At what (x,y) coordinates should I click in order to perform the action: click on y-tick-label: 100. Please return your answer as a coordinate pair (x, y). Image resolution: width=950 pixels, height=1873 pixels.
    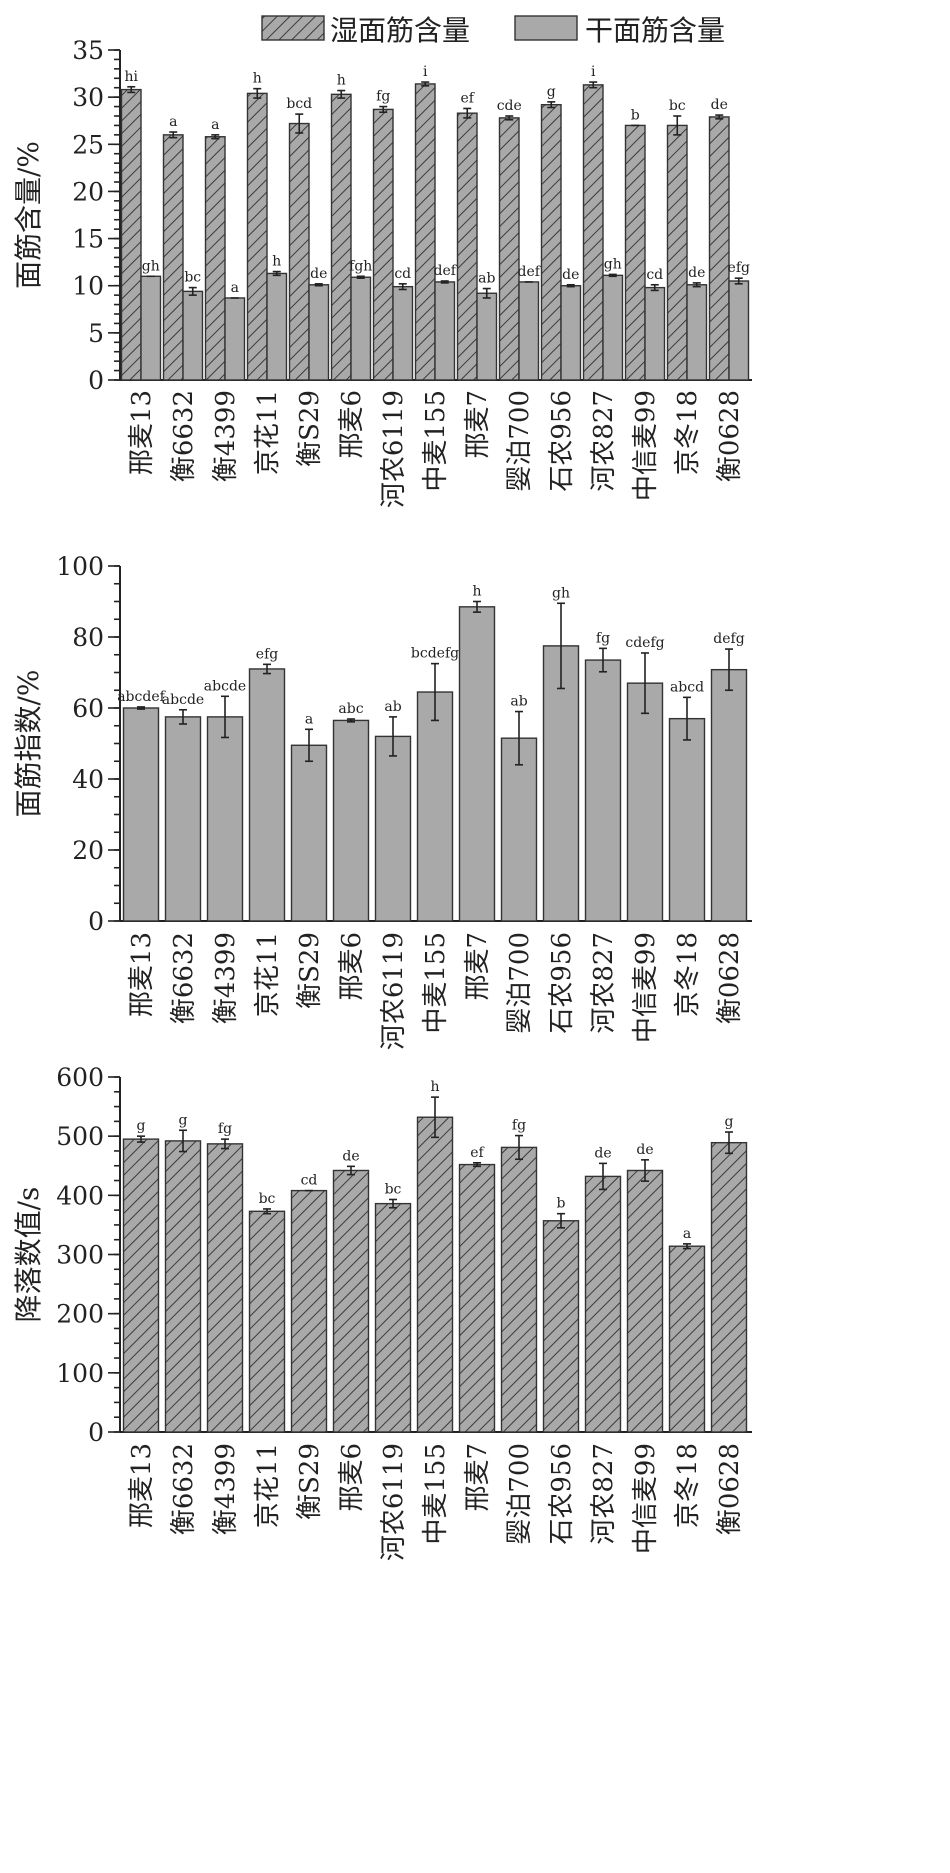
    Looking at the image, I should click on (80, 566).